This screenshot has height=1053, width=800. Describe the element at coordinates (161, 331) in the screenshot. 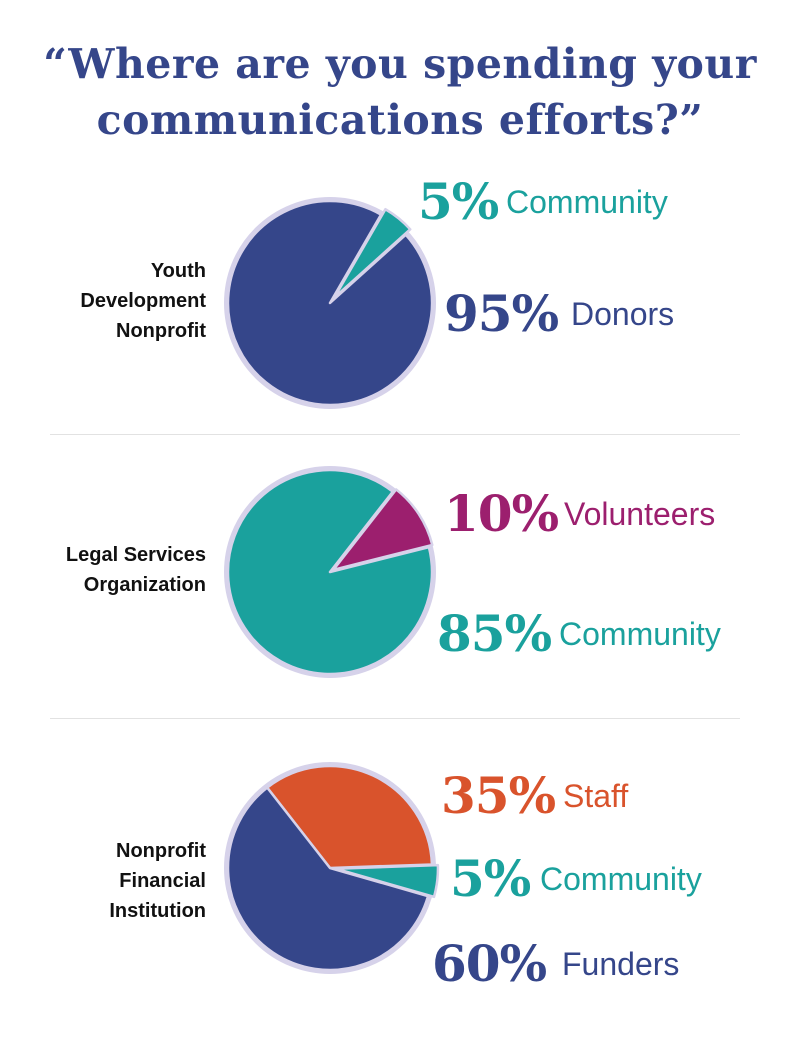

I see `chart-1-org-line-3: Nonprofit` at that location.